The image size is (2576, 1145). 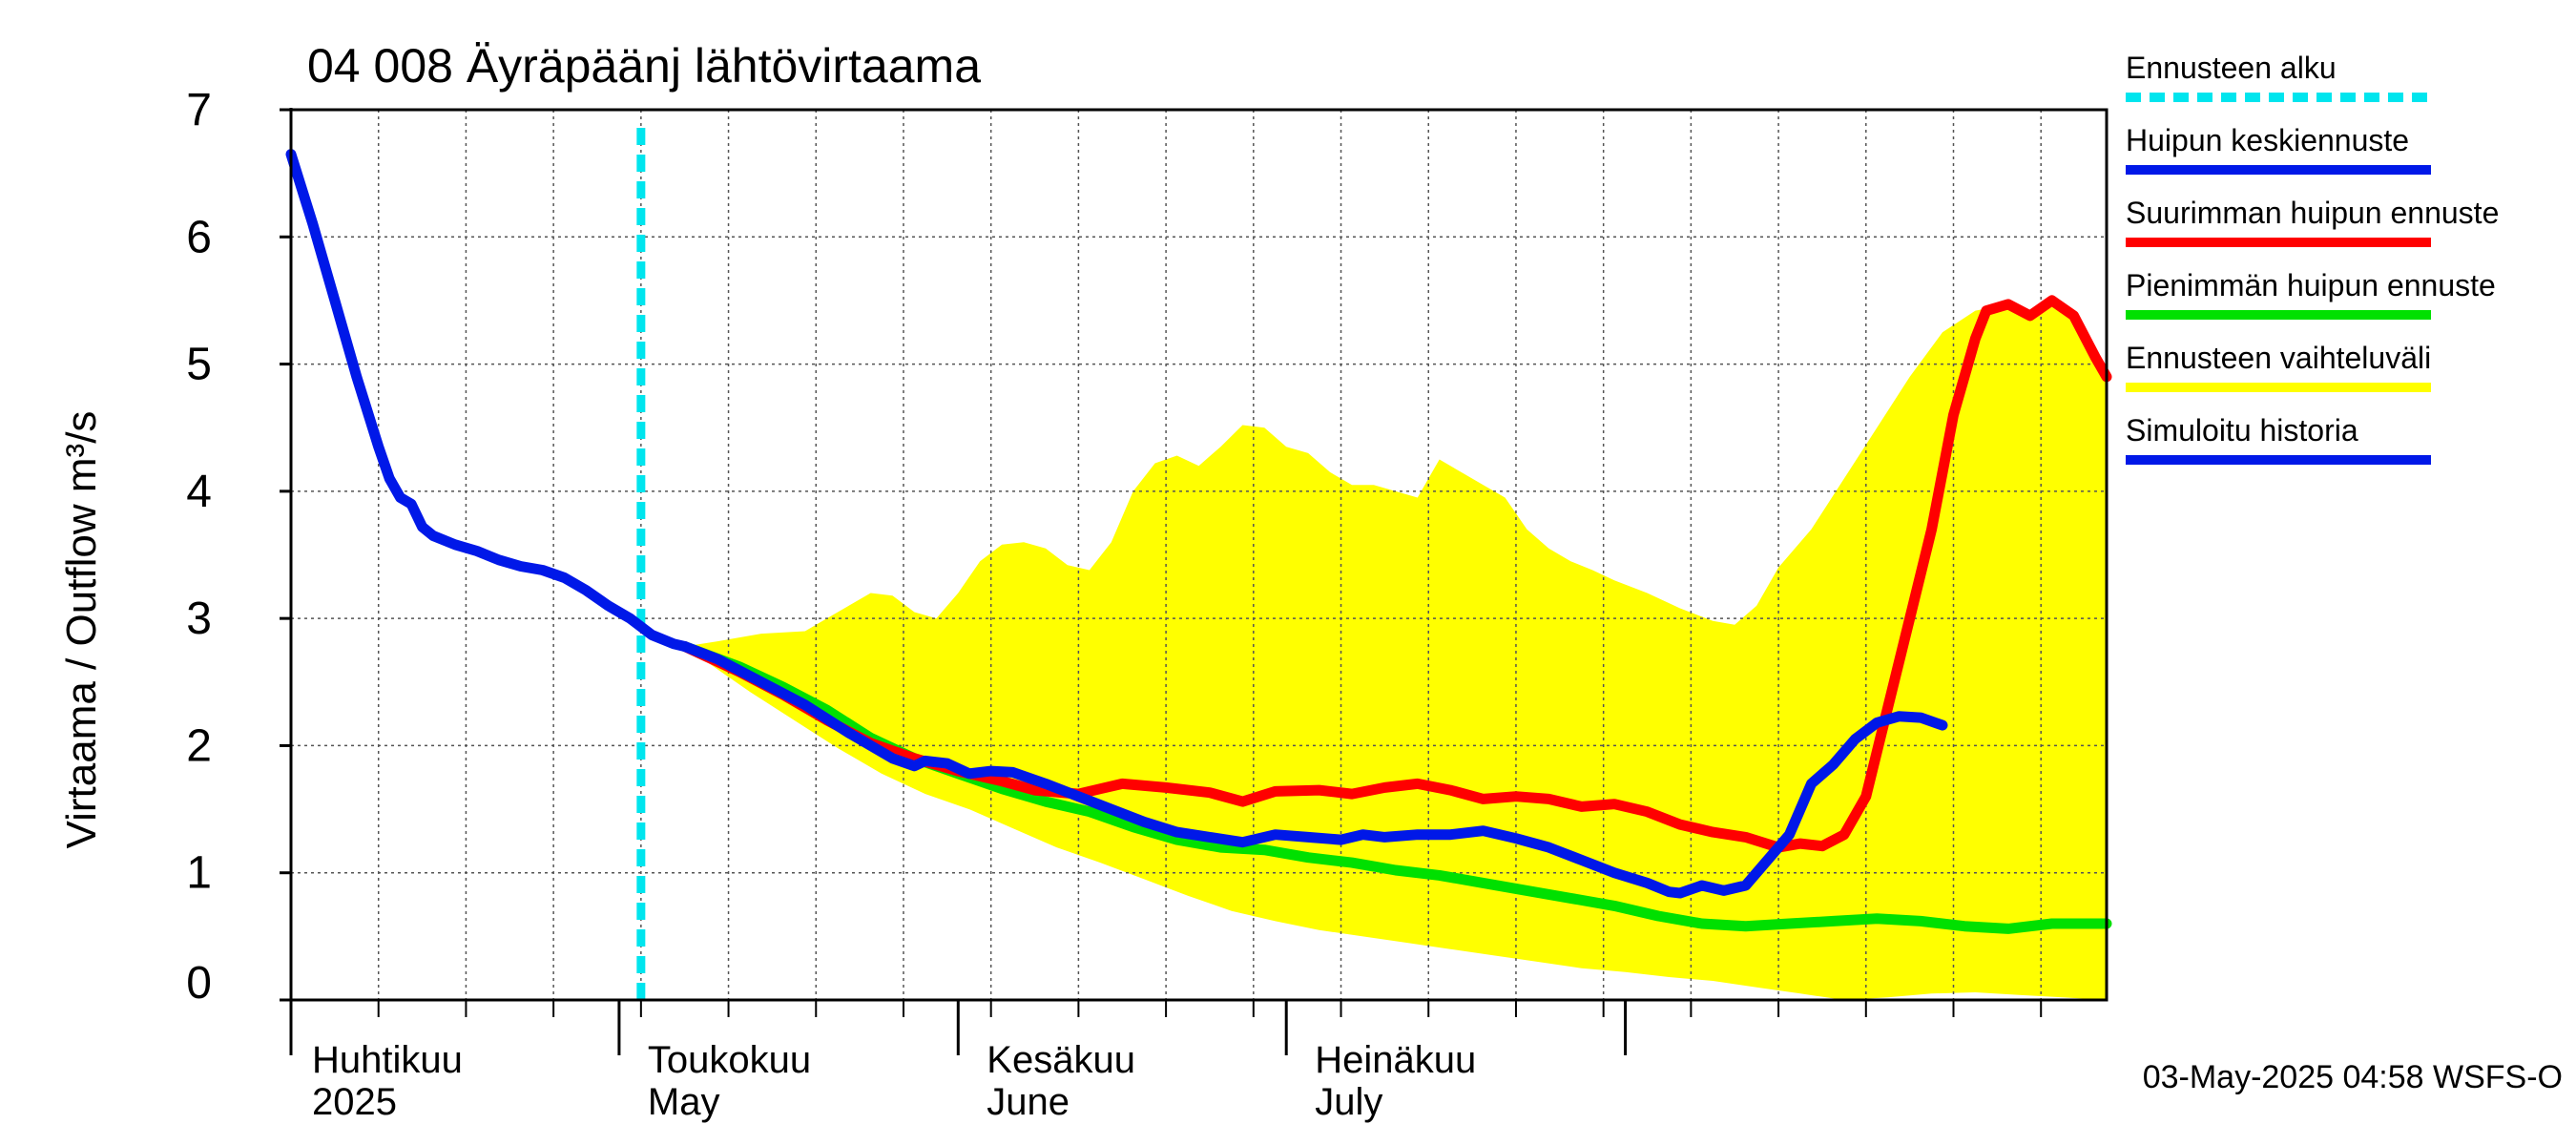 I want to click on legend-label: Suurimman huipun ennuste, so click(x=2312, y=213).